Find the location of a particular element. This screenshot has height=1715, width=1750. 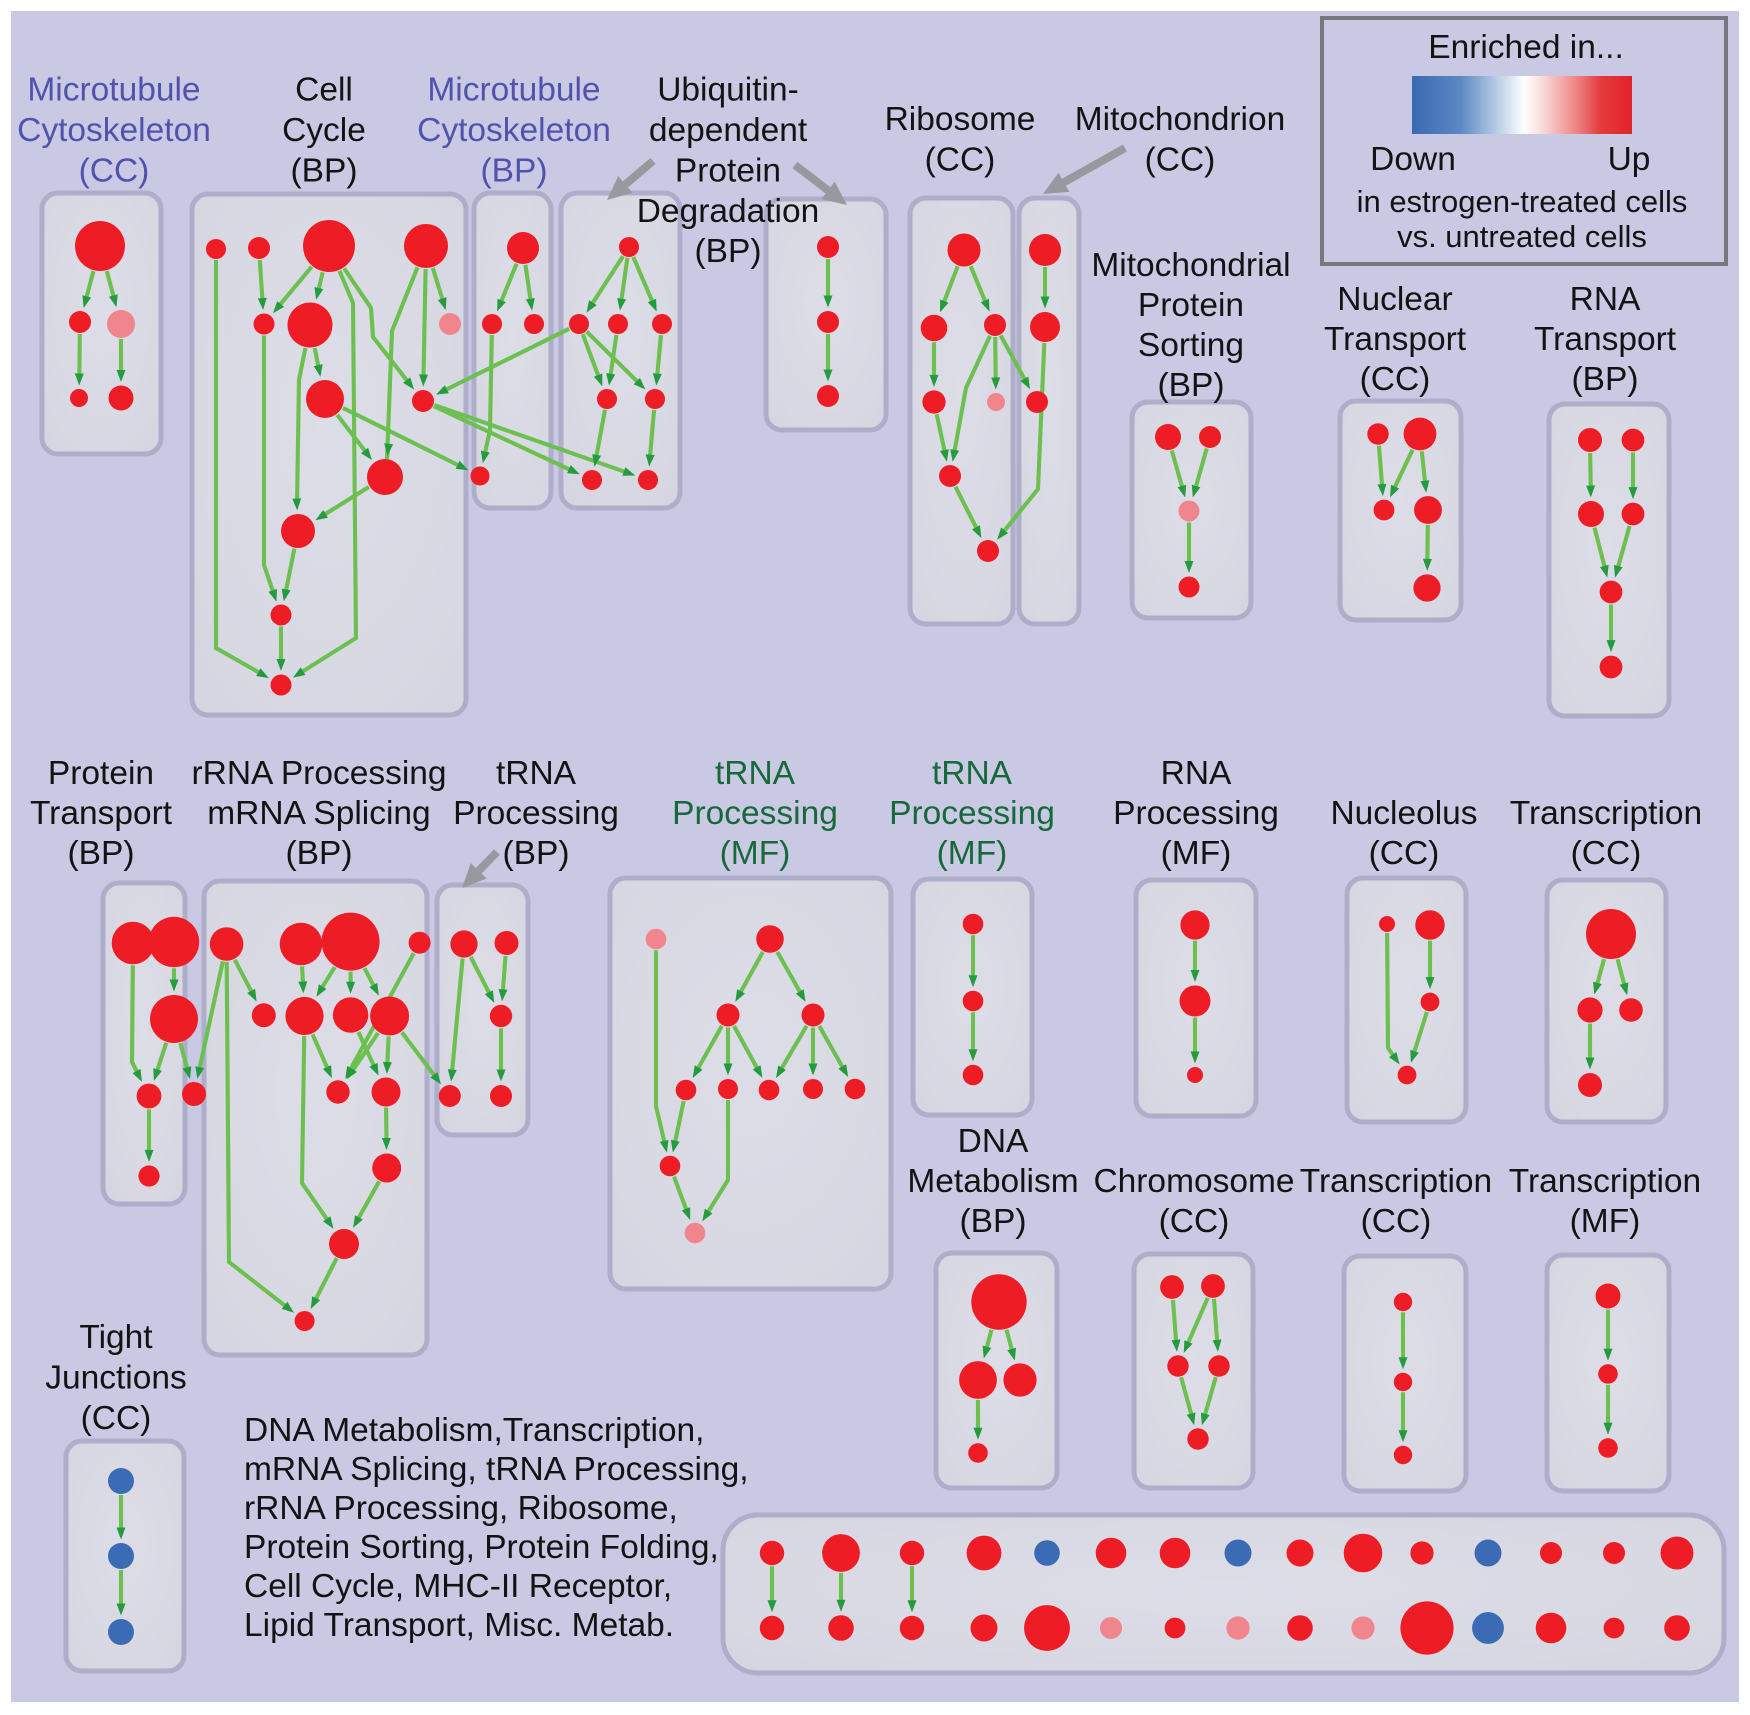

svg-text: Ribosome is located at coordinates (960, 119).